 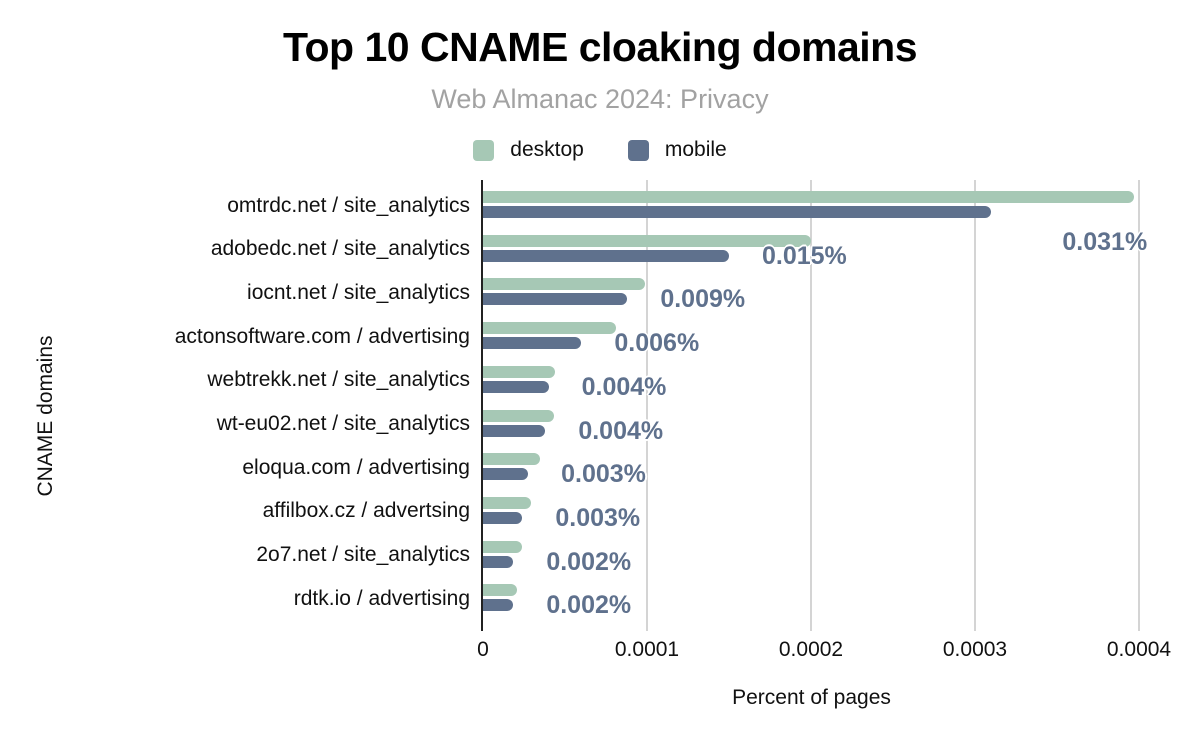 I want to click on category-label: actonsoftware.com / advertising, so click(x=322, y=336).